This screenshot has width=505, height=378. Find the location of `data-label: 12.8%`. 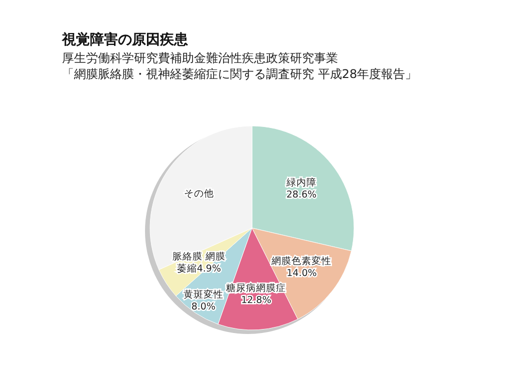

data-label: 12.8% is located at coordinates (256, 300).